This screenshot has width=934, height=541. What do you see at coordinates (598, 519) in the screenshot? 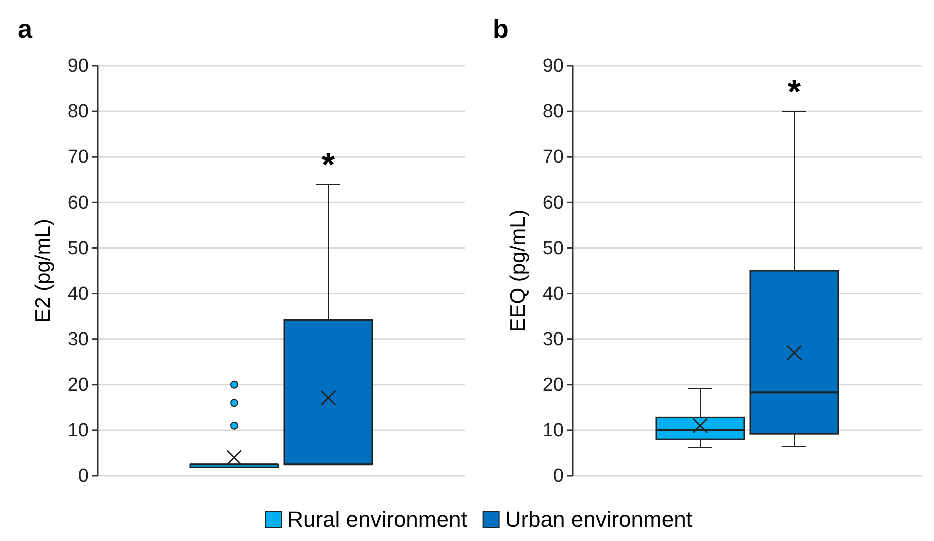
I see `legend-label: Urban environment` at bounding box center [598, 519].